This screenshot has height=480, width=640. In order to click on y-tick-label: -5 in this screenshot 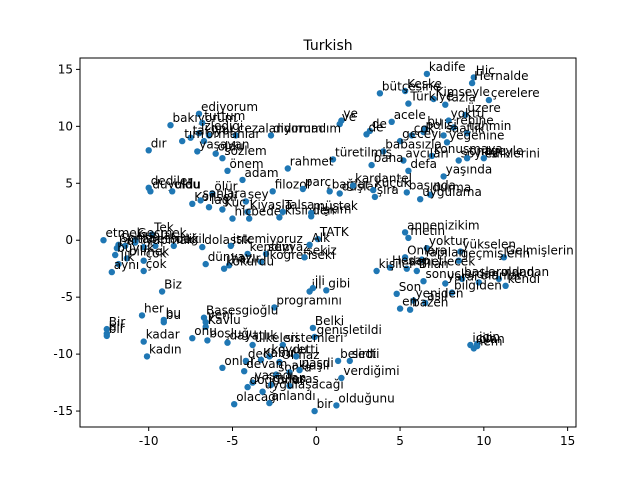, I will do `click(67, 297)`.